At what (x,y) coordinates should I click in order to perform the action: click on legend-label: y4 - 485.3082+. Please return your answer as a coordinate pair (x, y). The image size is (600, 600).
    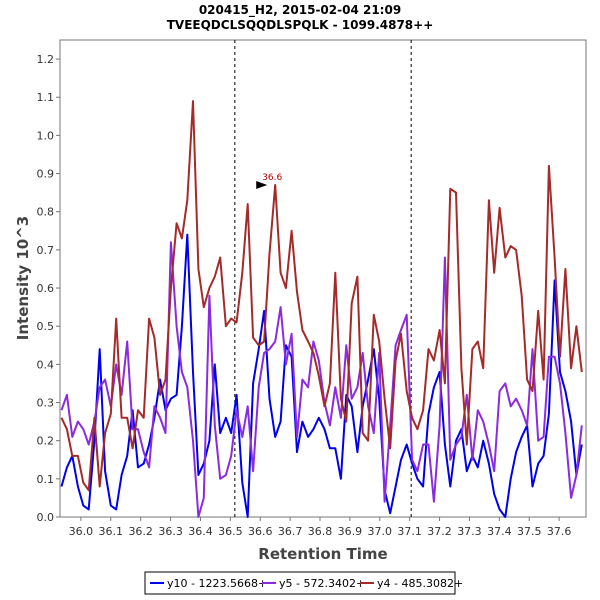
    Looking at the image, I should click on (420, 583).